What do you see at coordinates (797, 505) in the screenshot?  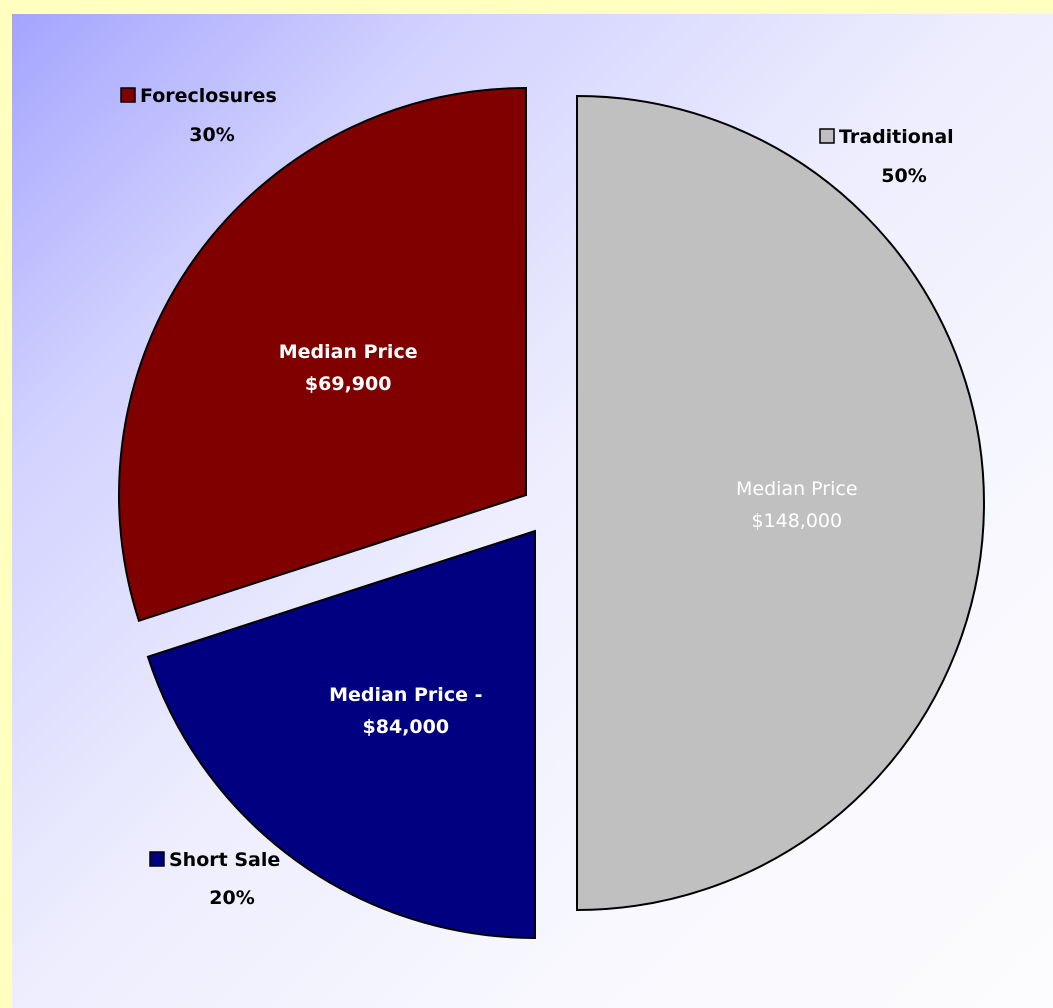 I see `inner-label-traditional: Median Price $148,000` at bounding box center [797, 505].